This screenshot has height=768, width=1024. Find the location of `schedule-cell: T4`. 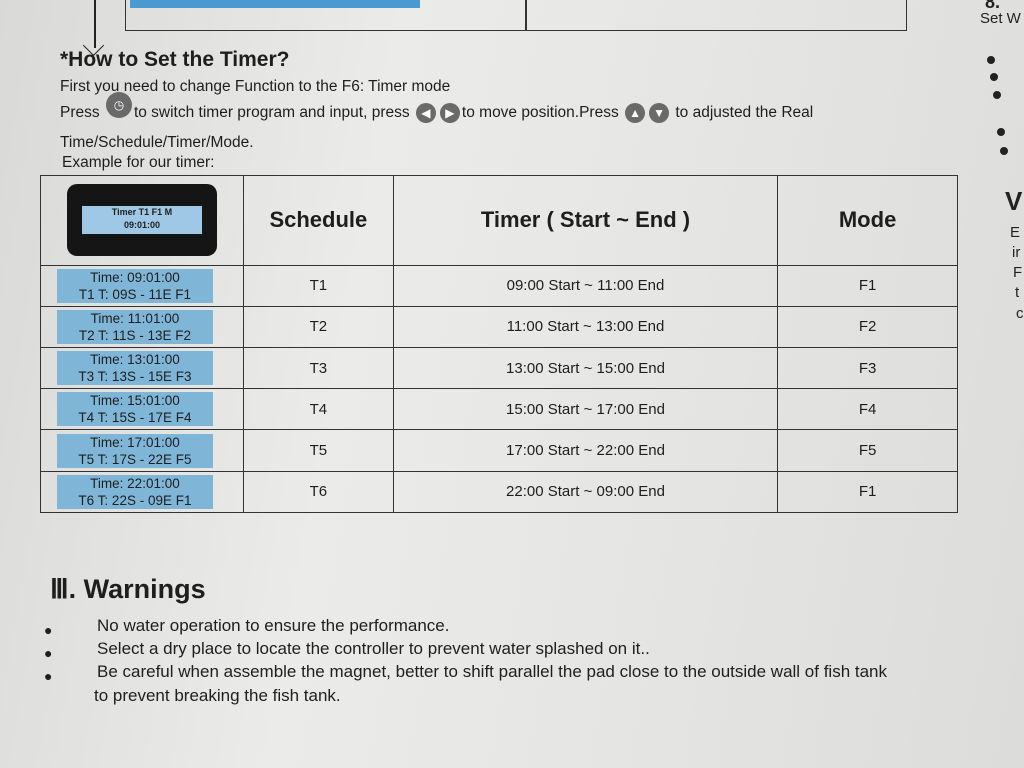

schedule-cell: T4 is located at coordinates (318, 409).